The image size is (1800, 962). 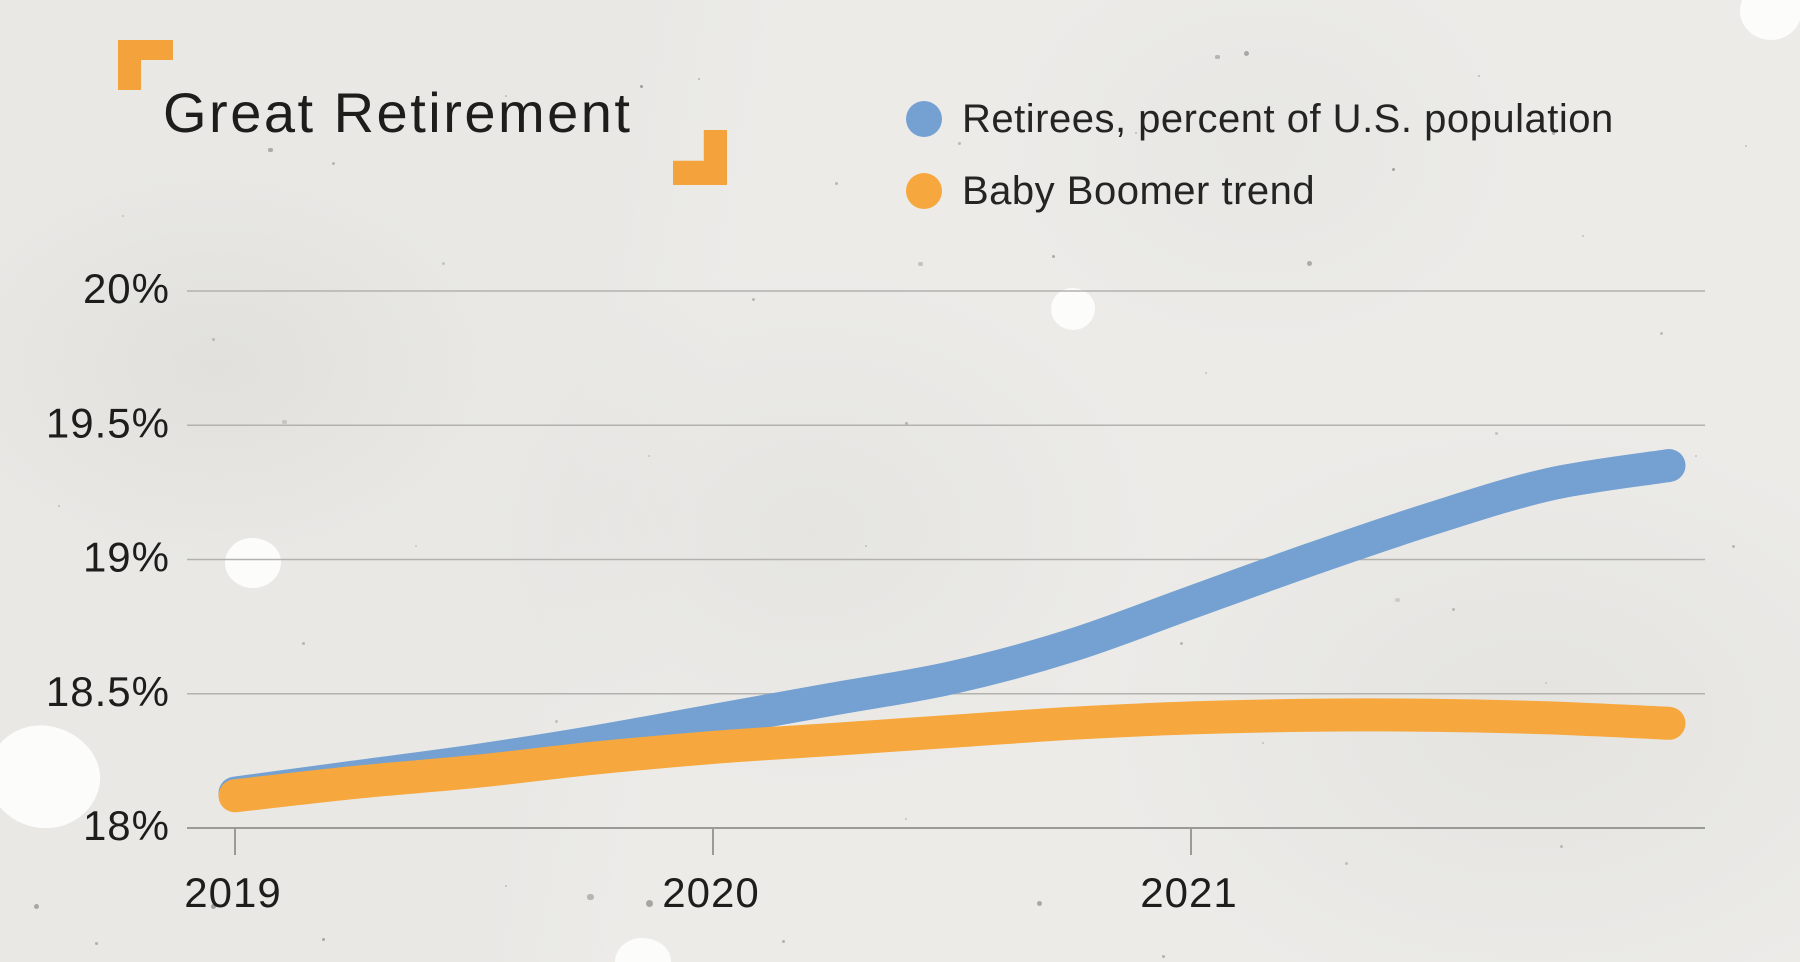 What do you see at coordinates (398, 112) in the screenshot?
I see `page-title: Great Retirement` at bounding box center [398, 112].